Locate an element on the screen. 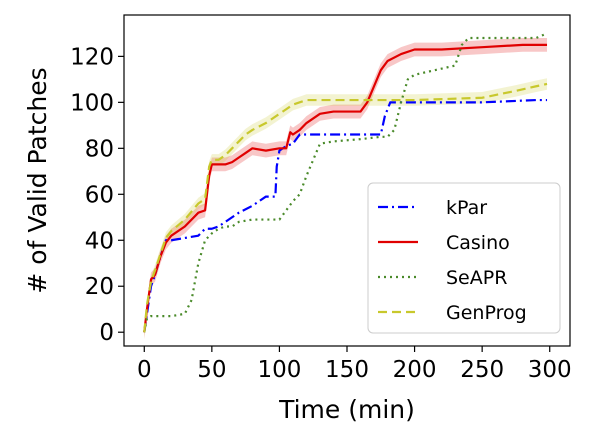  x-axis-ticks: 0 50 100 150 200 250 300 is located at coordinates (354, 364).